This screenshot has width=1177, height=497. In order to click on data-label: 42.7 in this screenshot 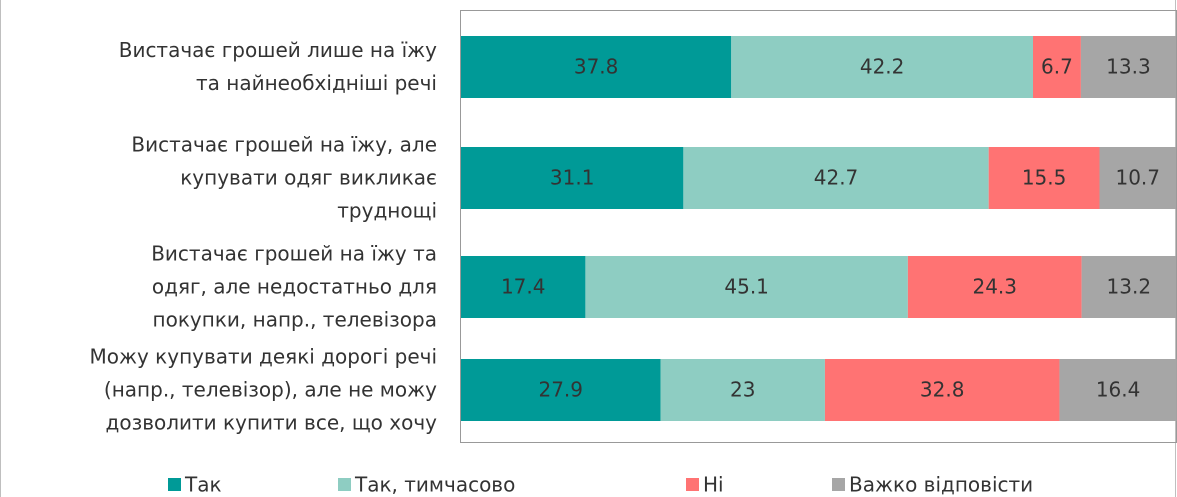, I will do `click(836, 178)`.